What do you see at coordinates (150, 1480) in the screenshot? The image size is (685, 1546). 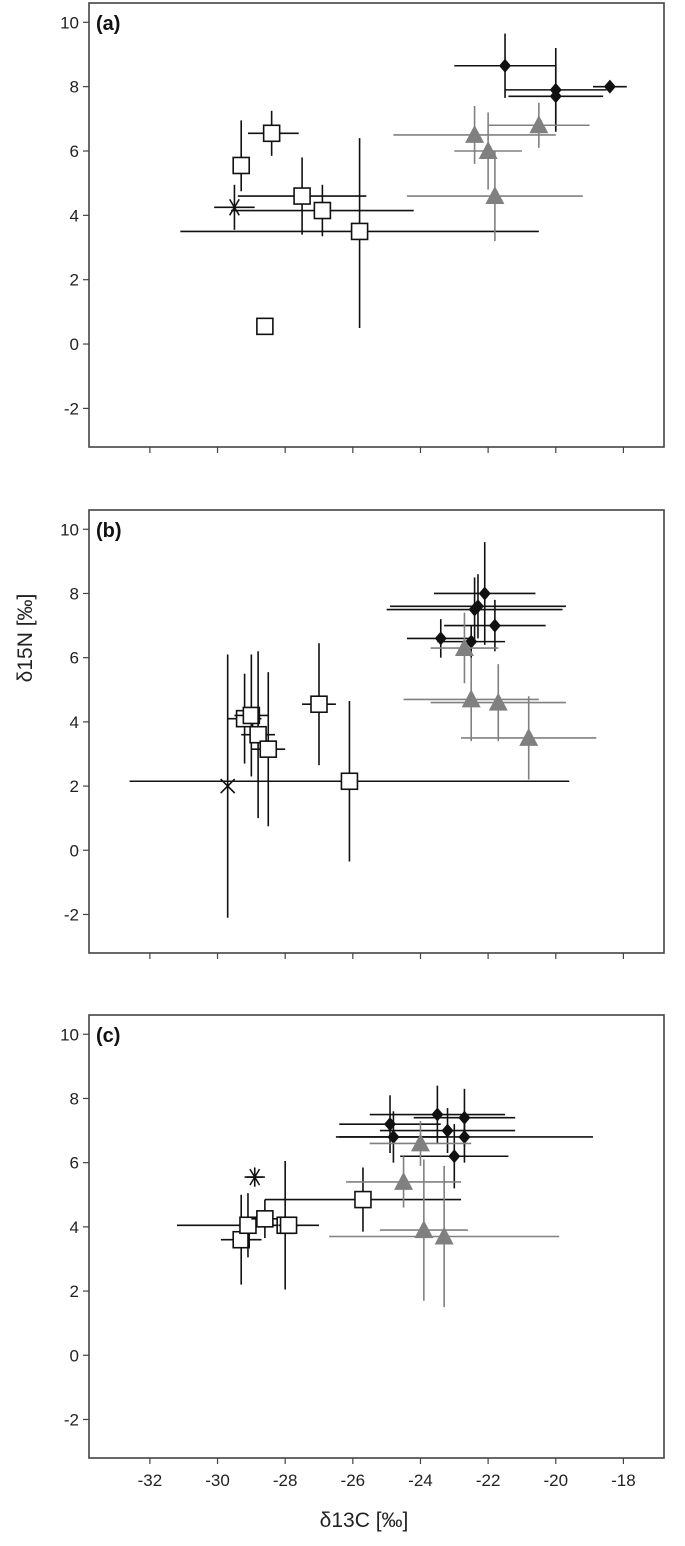 I see `x-tick-label: -32` at bounding box center [150, 1480].